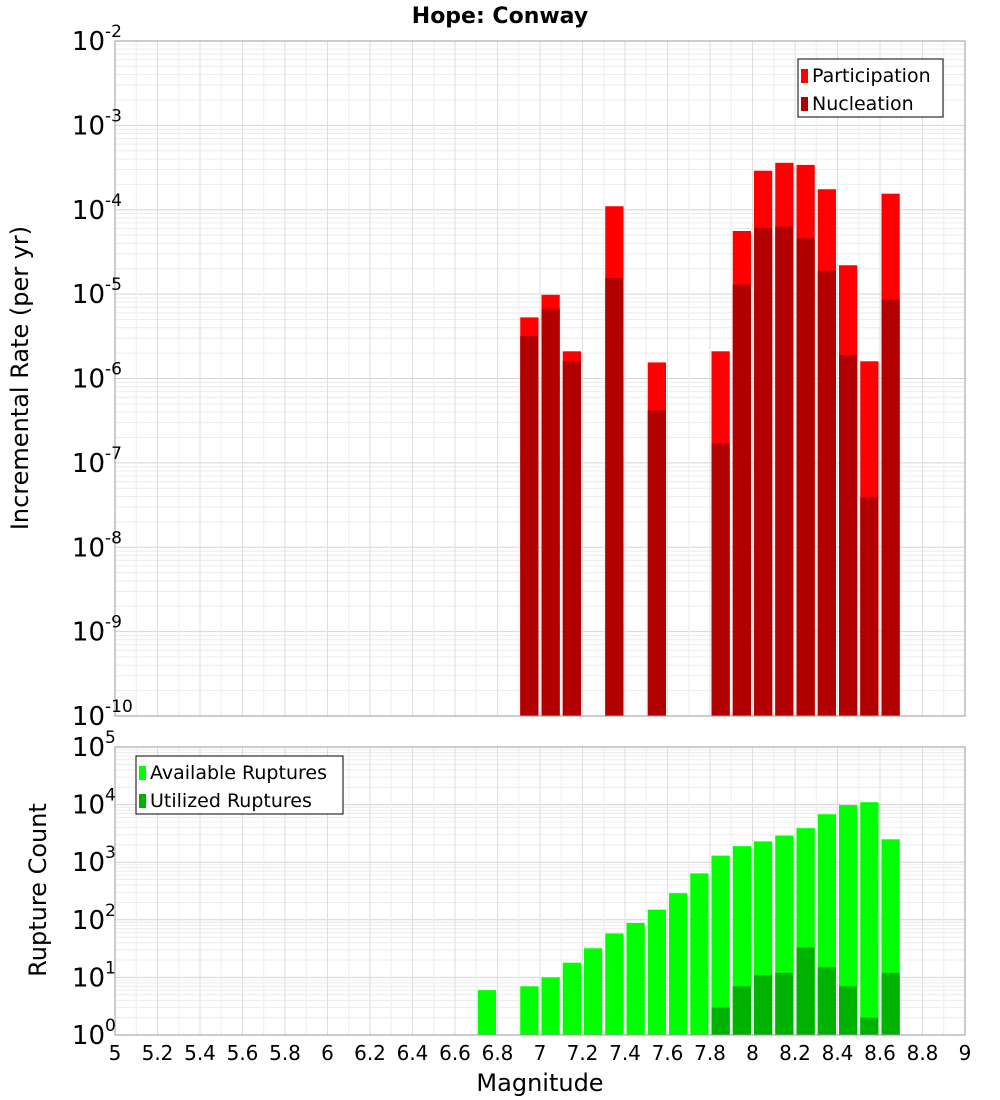 The image size is (1000, 1100). I want to click on rate-y-tick-exponent: -7, so click(113, 454).